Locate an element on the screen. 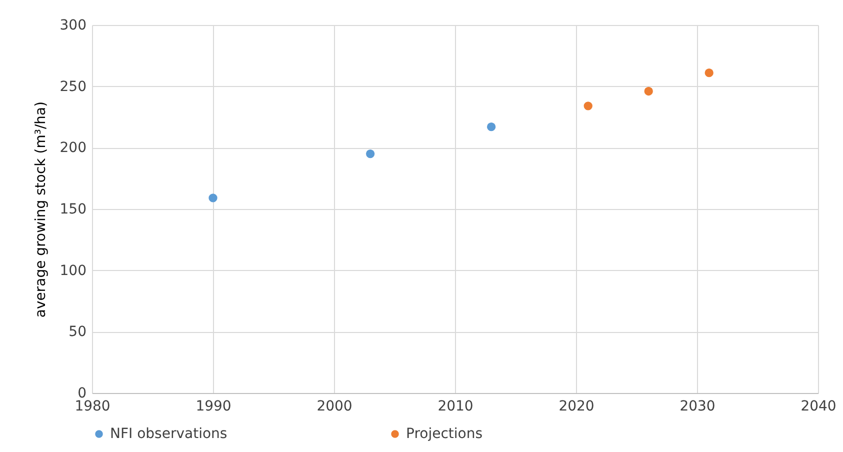 The width and height of the screenshot is (843, 452). x-tick-label: 2010 is located at coordinates (456, 406).